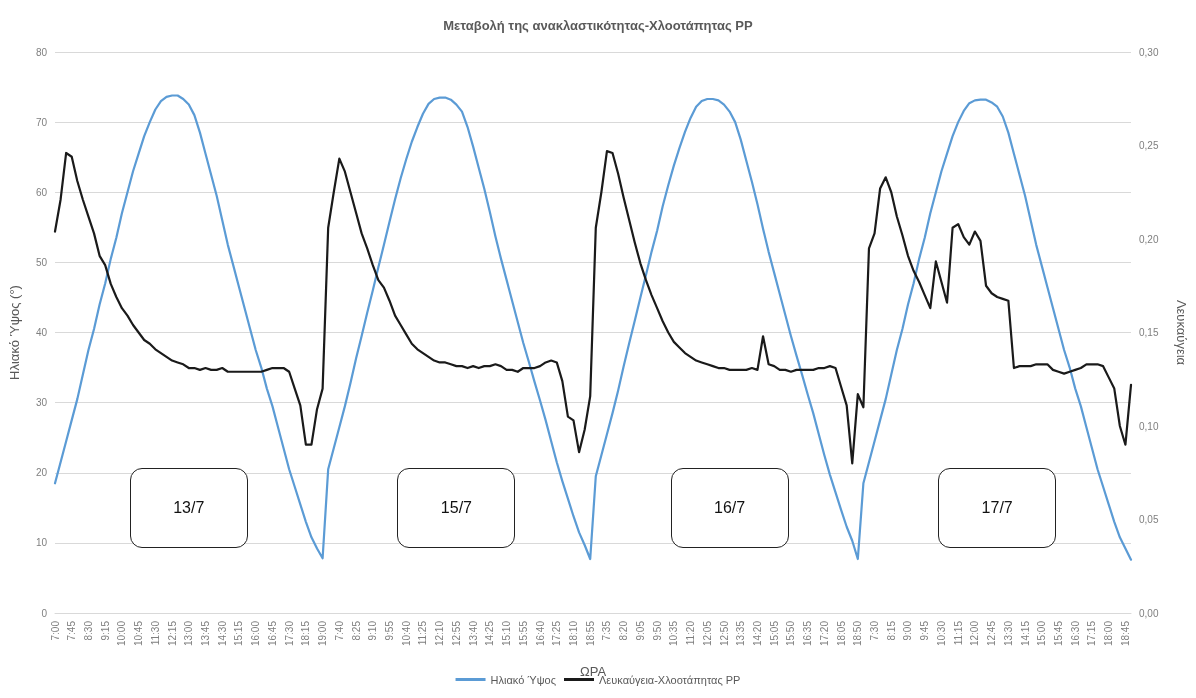  What do you see at coordinates (456, 508) in the screenshot?
I see `rounded-box: 15/7` at bounding box center [456, 508].